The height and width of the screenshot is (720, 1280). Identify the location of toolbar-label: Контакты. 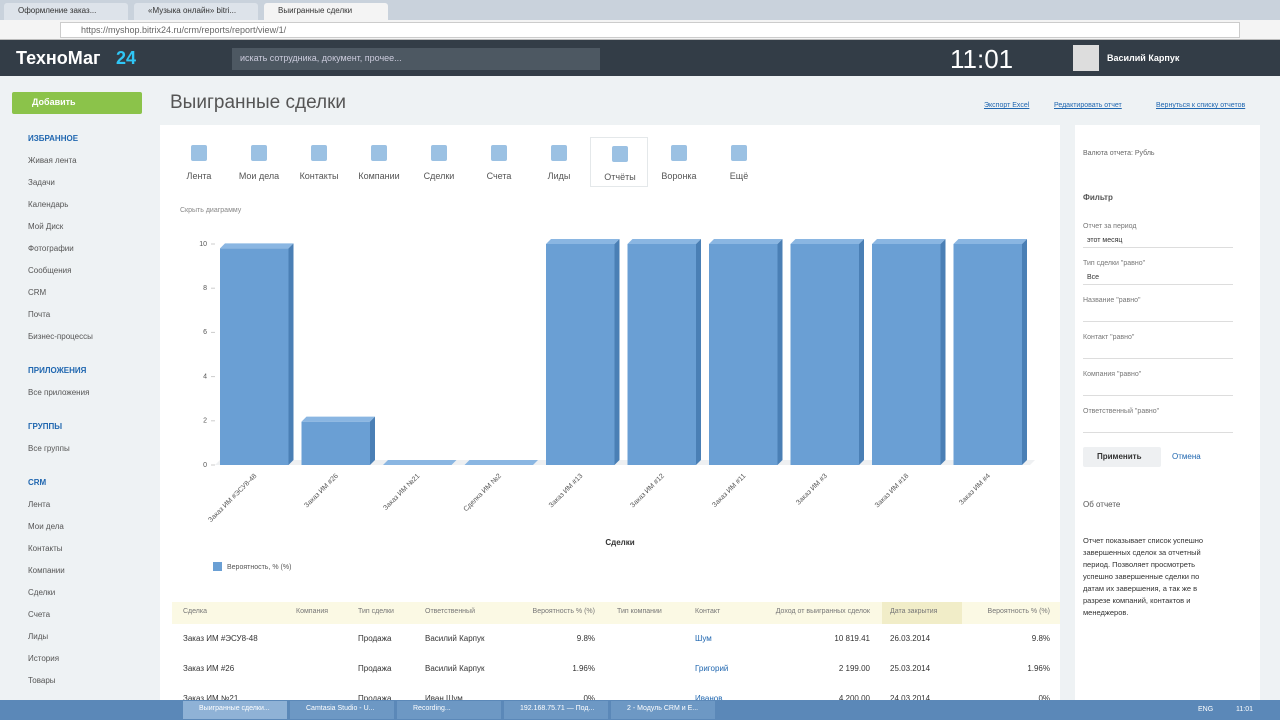
(319, 176).